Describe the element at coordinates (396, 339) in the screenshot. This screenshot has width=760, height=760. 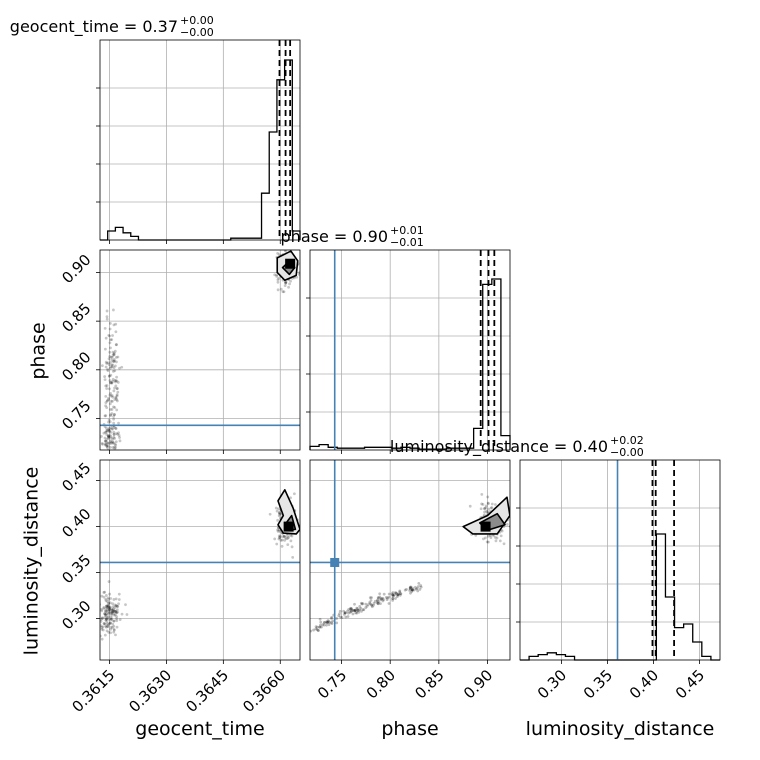
I see `panel-phase-histogram: phase = 0.90 +0.01−0.01` at that location.